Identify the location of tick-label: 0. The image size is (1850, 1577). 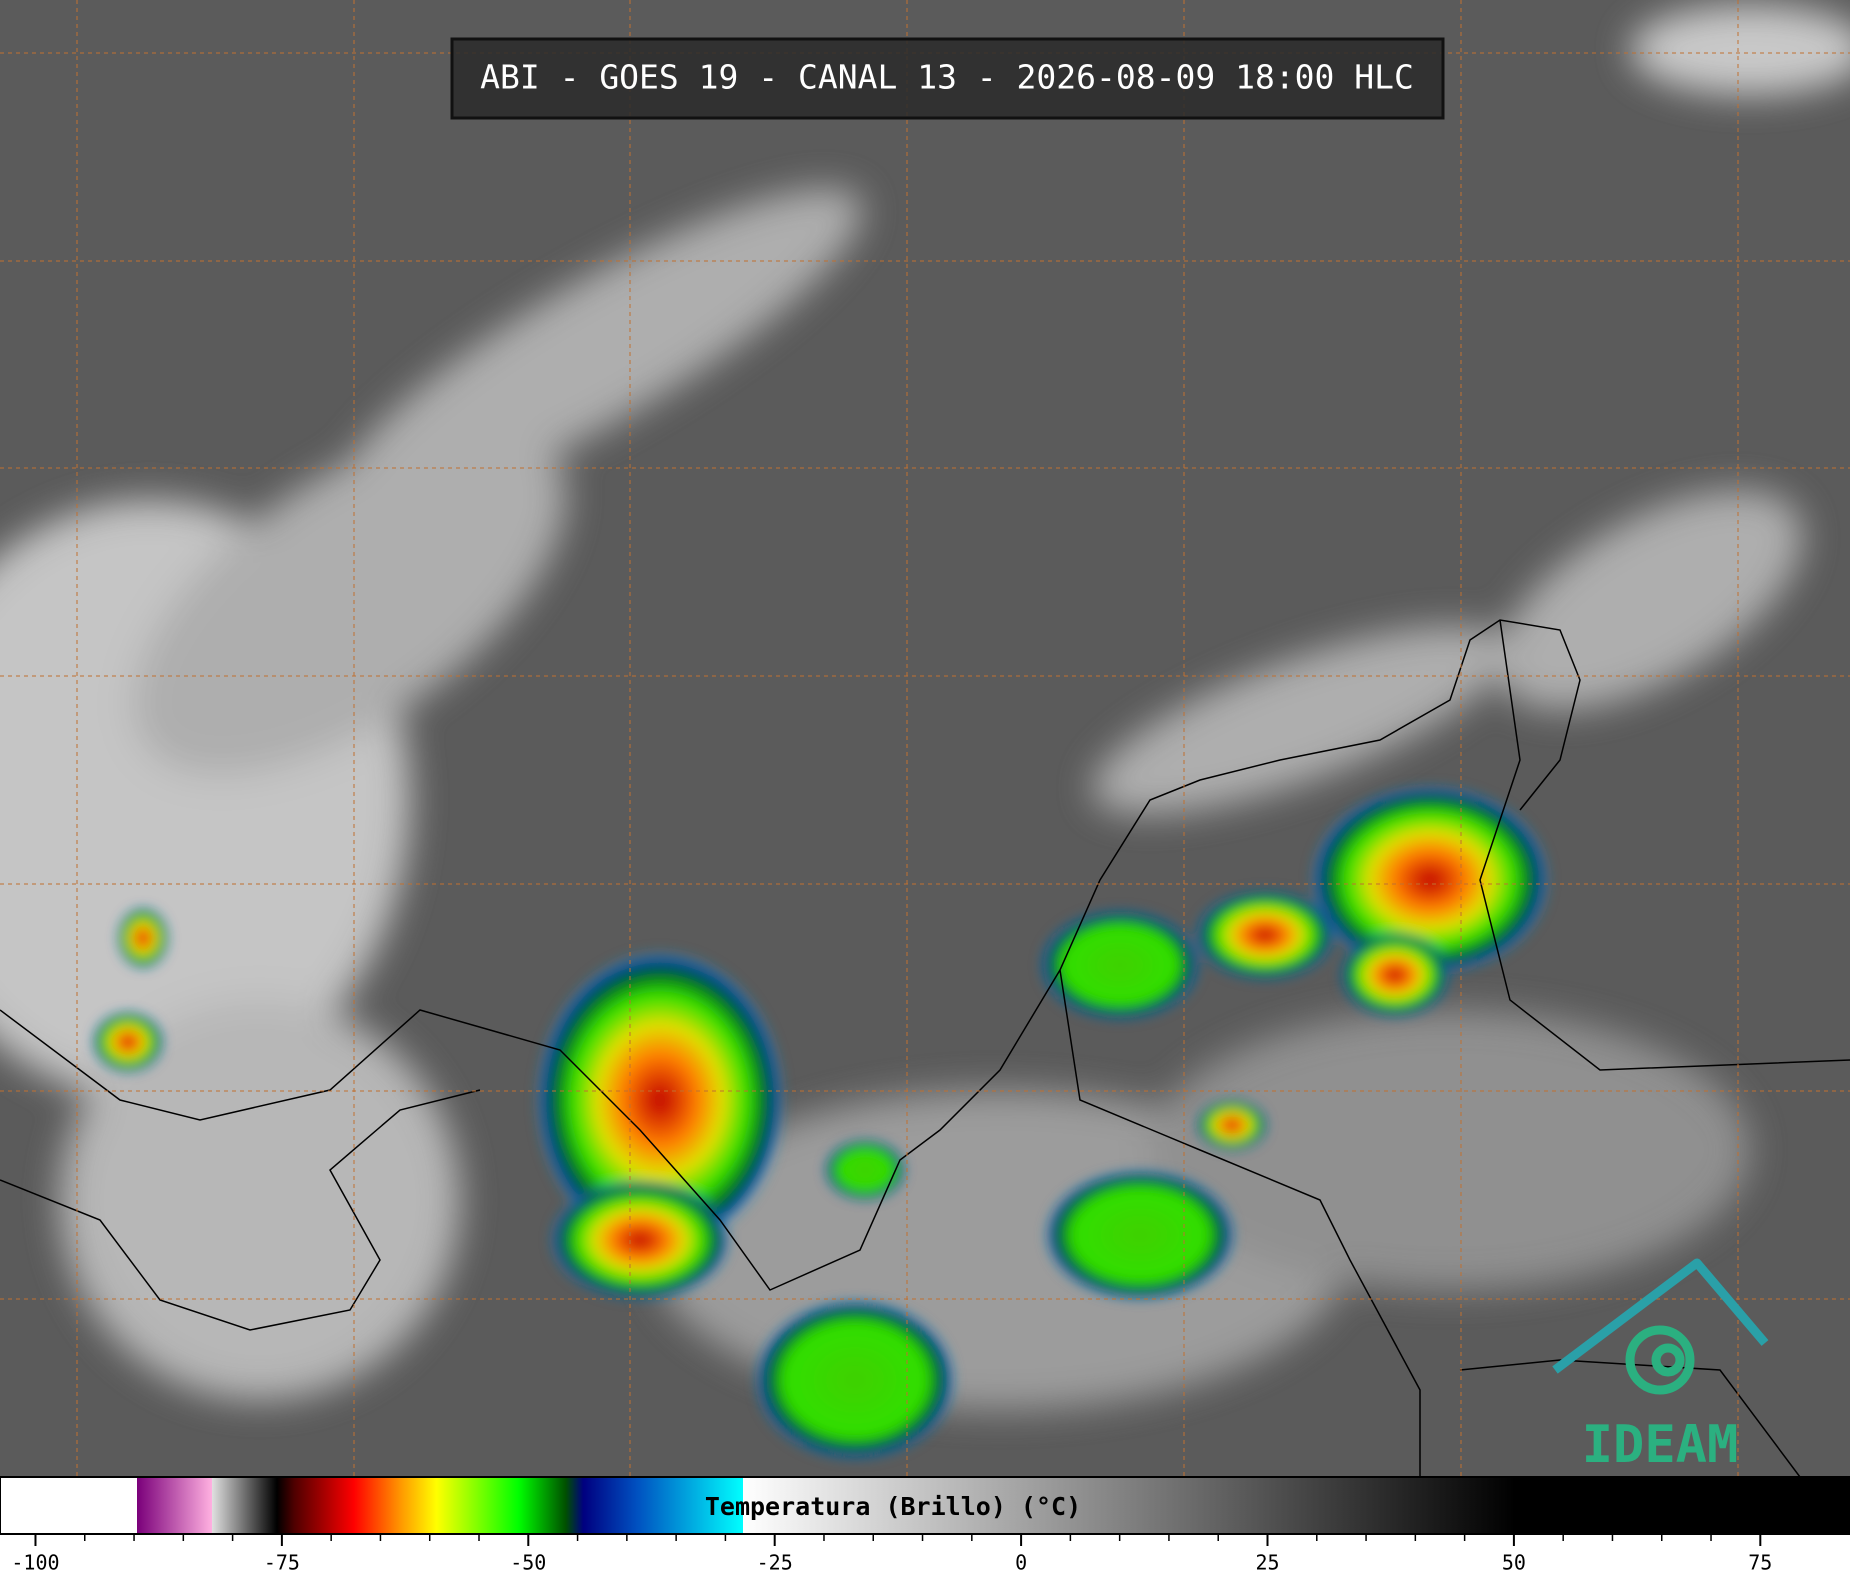
(1021, 1563).